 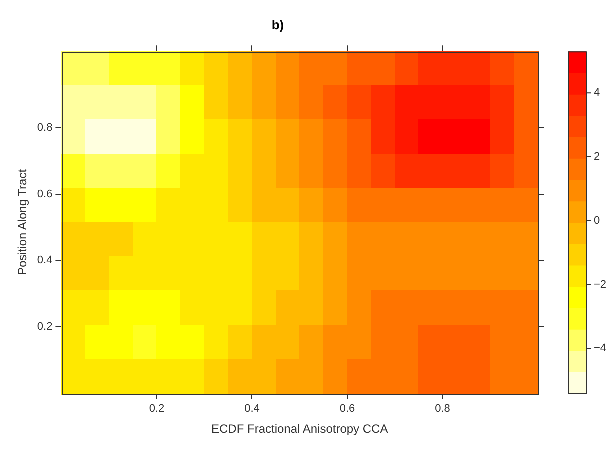 What do you see at coordinates (45, 128) in the screenshot?
I see `y-tick-label: 0.8` at bounding box center [45, 128].